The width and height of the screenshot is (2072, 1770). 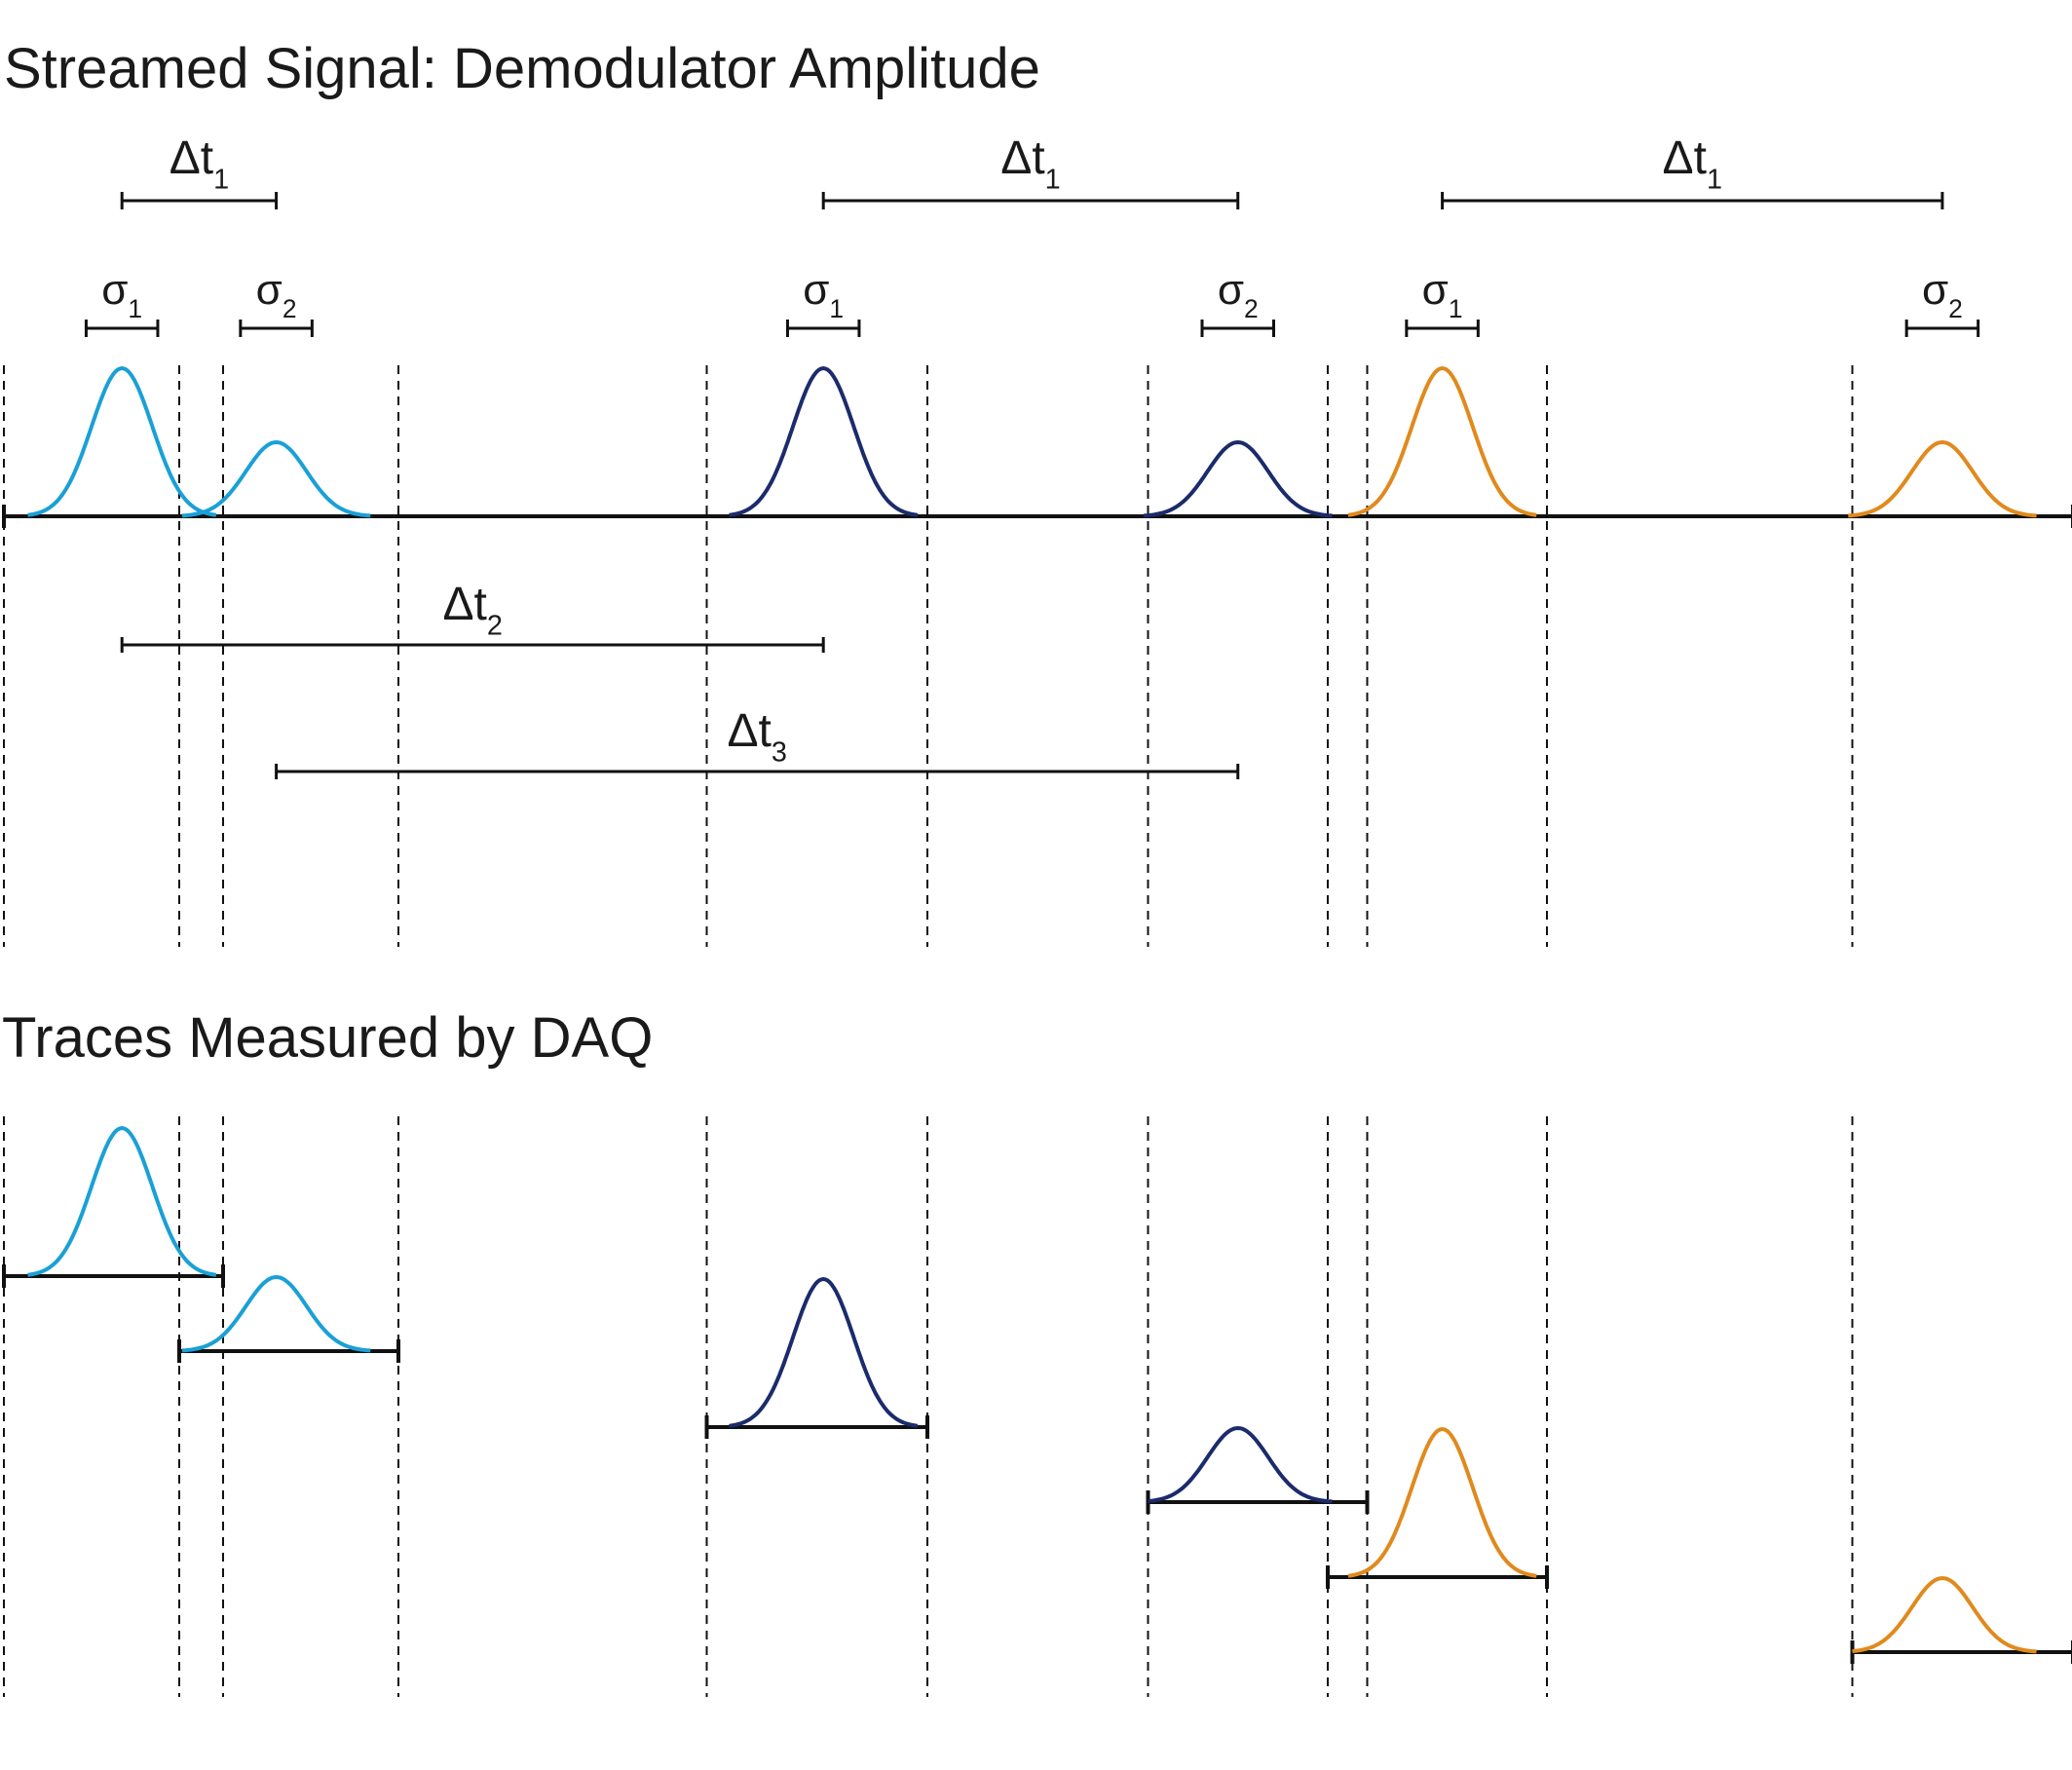 I want to click on stream-pulse-2-secondary, so click(x=1943, y=478).